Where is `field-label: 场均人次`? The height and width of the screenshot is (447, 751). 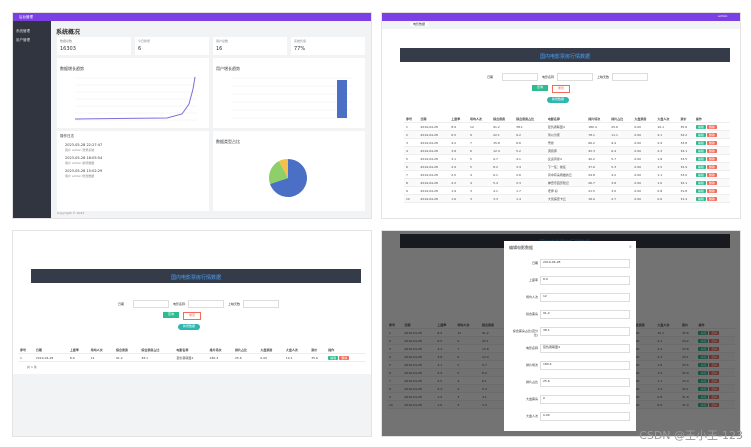
field-label: 场均人次 is located at coordinates (531, 297).